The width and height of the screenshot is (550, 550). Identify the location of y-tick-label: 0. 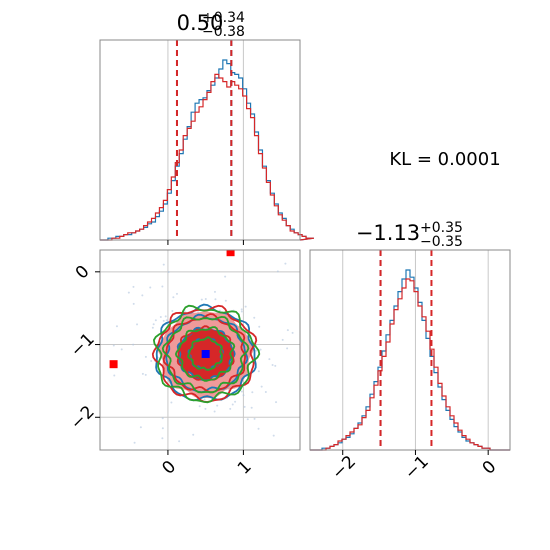
(83, 273).